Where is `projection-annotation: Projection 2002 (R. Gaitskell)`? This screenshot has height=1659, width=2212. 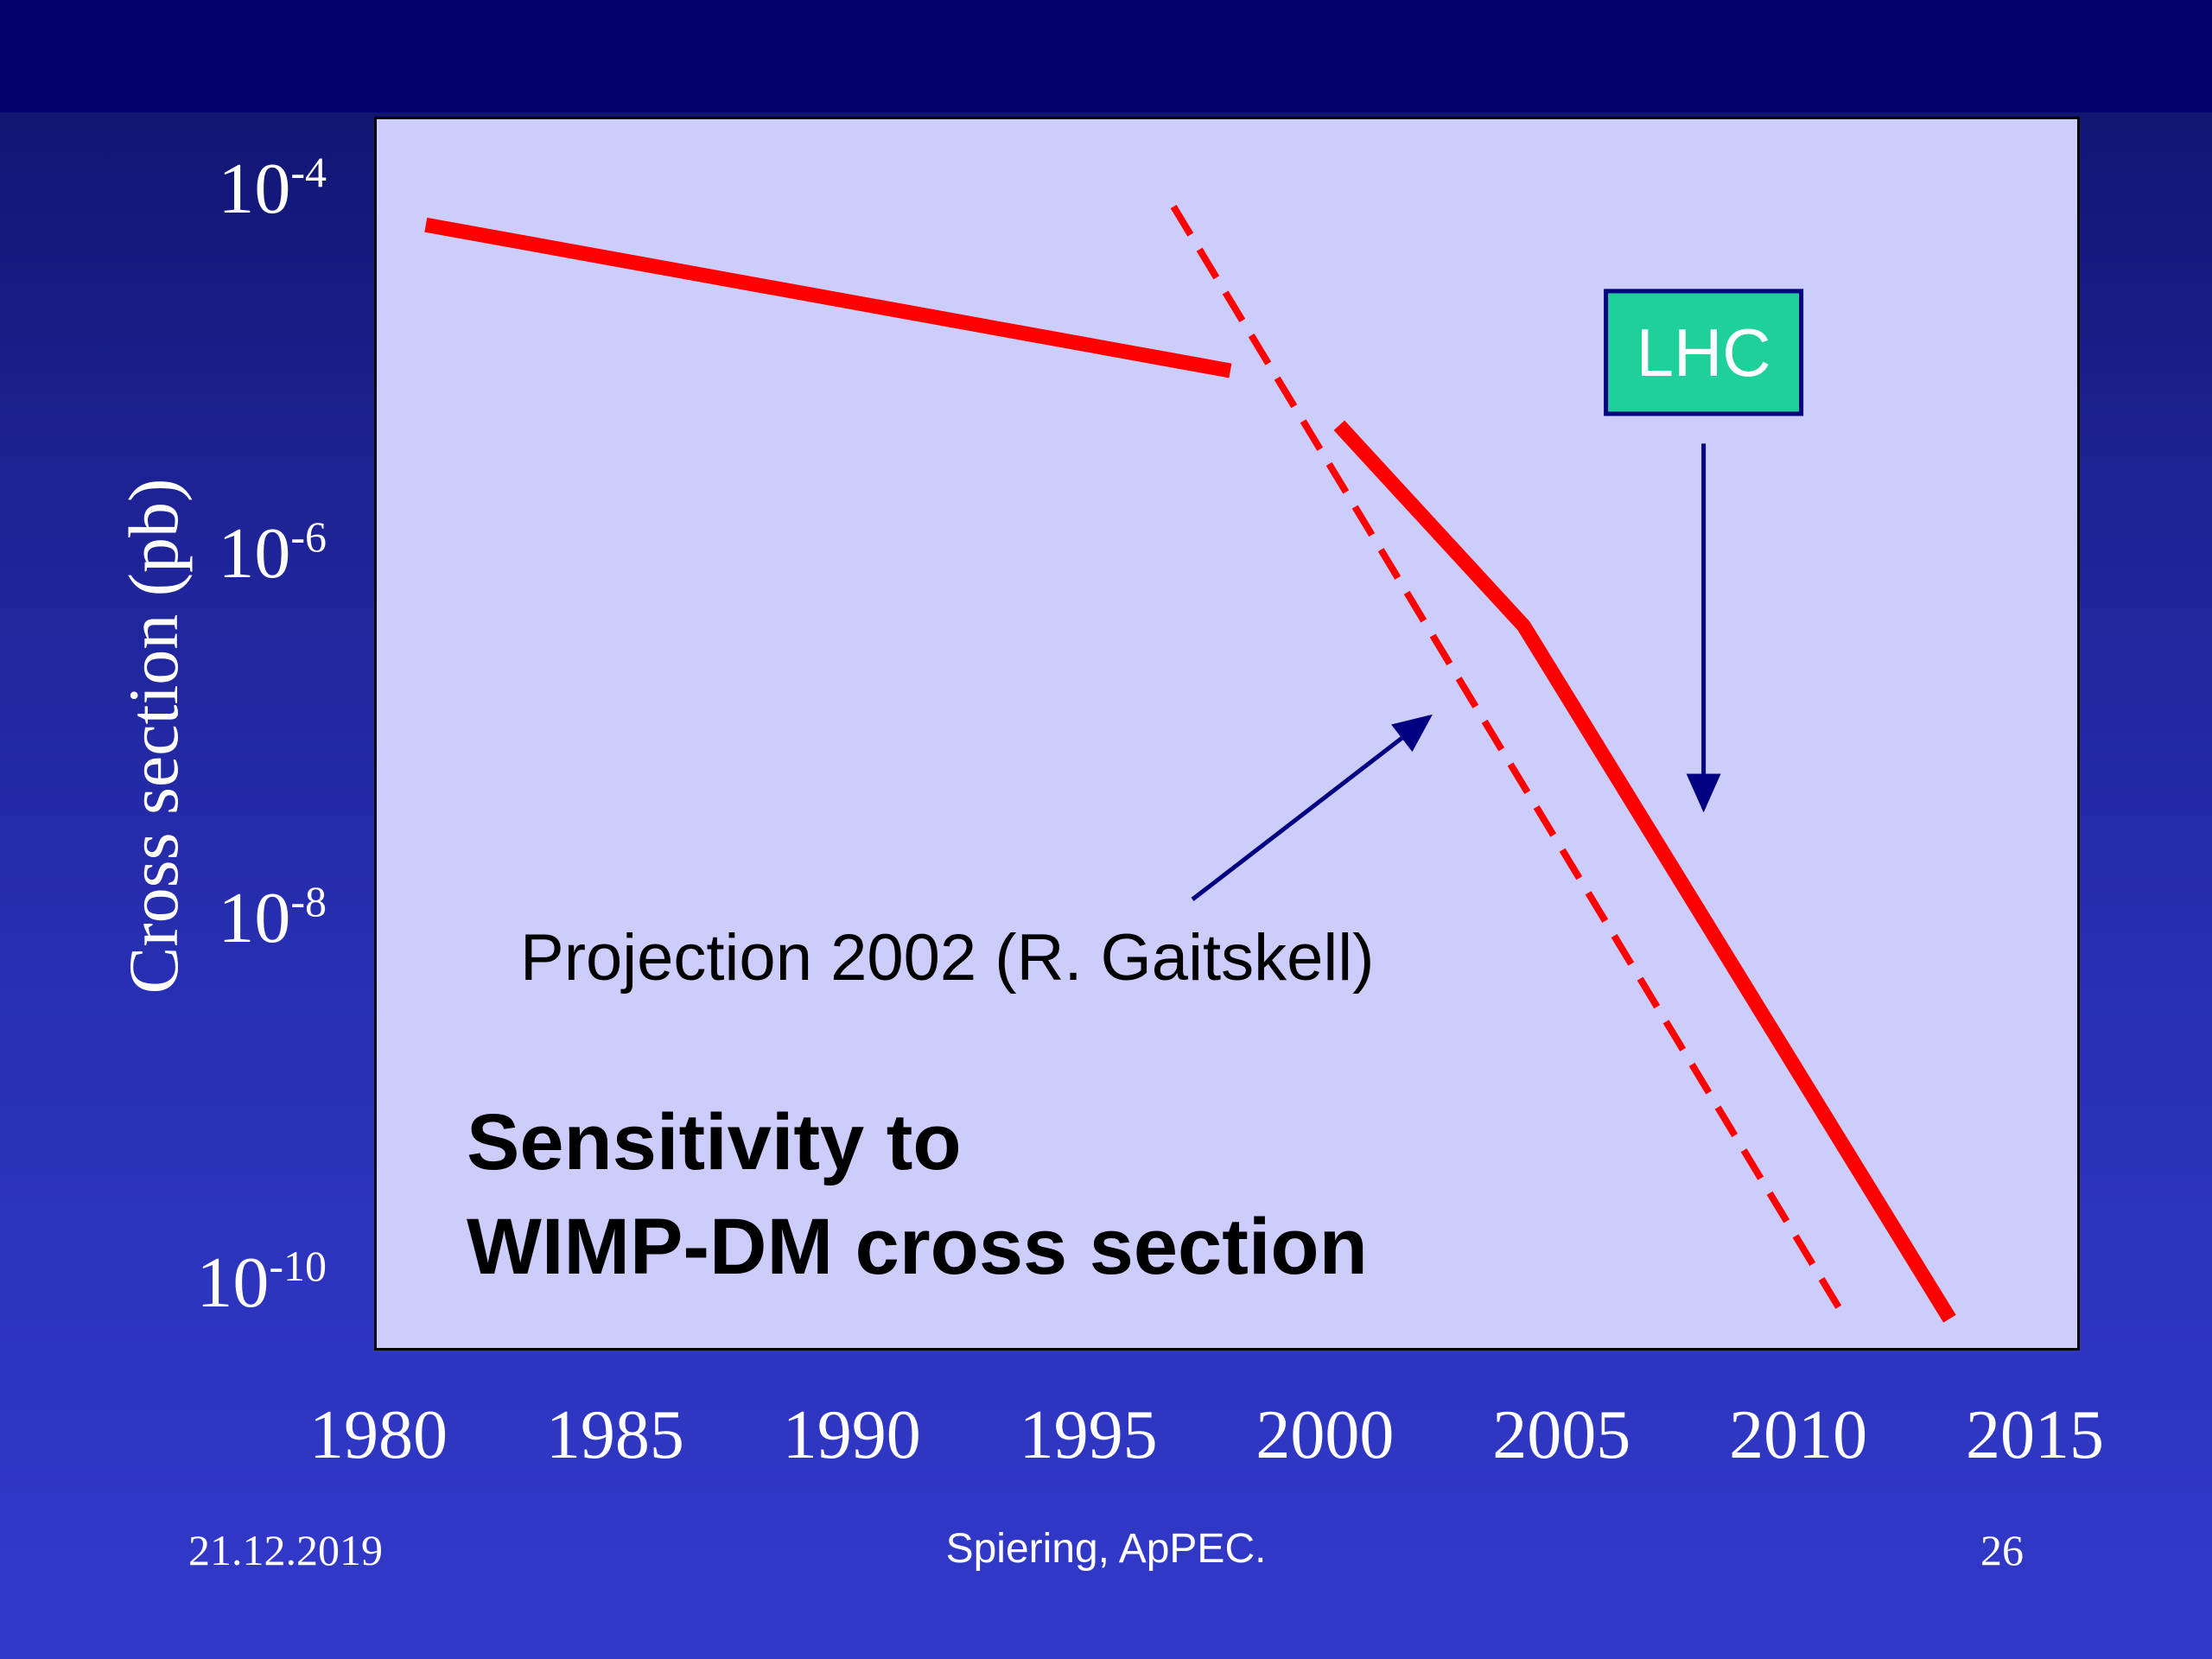 projection-annotation: Projection 2002 (R. Gaitskell) is located at coordinates (947, 958).